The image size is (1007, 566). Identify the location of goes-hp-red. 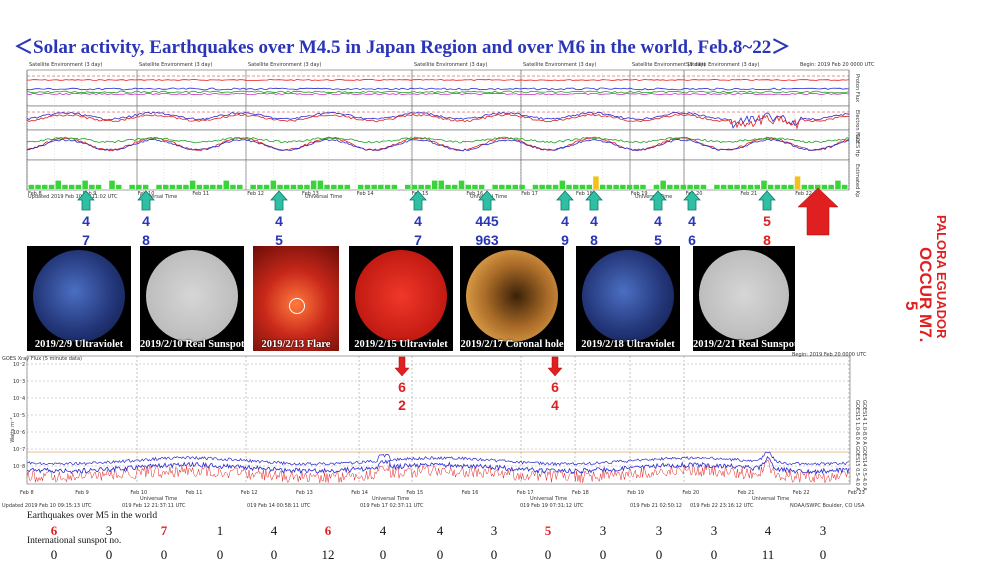
(438, 144).